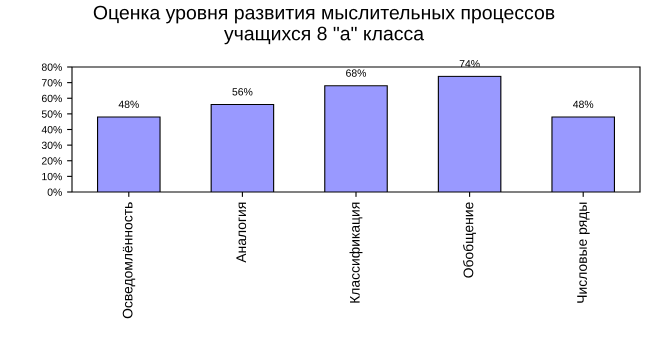 This screenshot has height=347, width=648. Describe the element at coordinates (52, 67) in the screenshot. I see `y-tick-label: 80%` at that location.